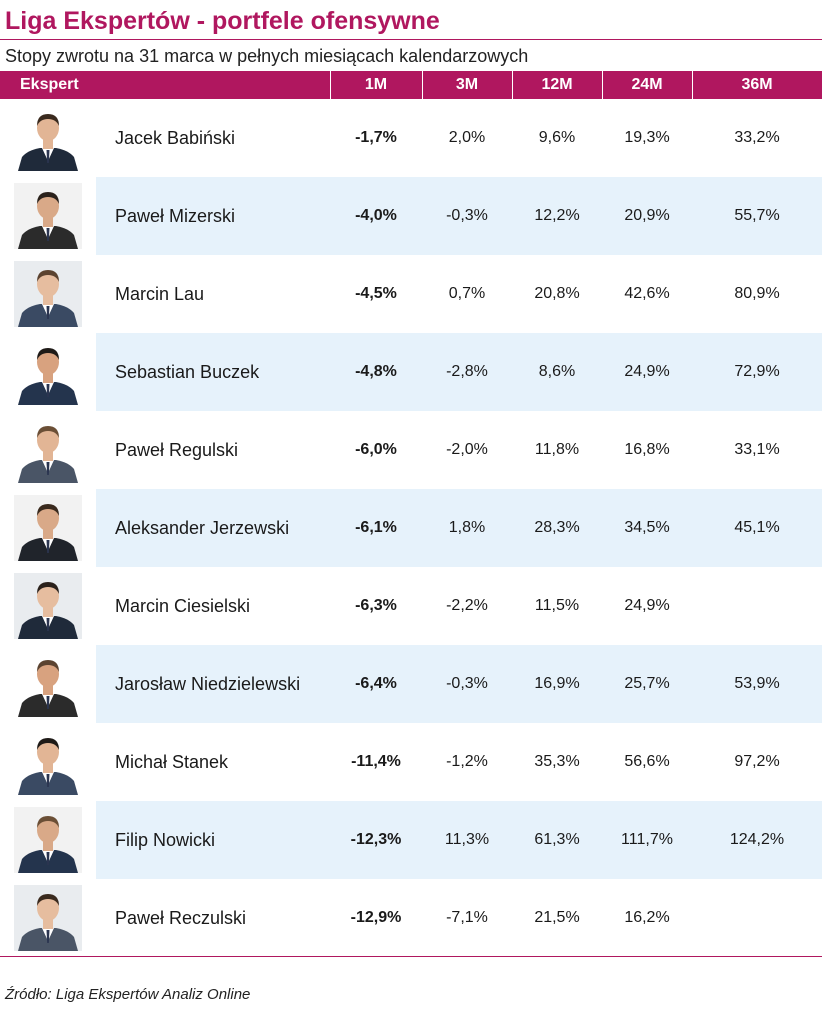 The width and height of the screenshot is (822, 1035). What do you see at coordinates (467, 84) in the screenshot?
I see `column-header-3m: 3M` at bounding box center [467, 84].